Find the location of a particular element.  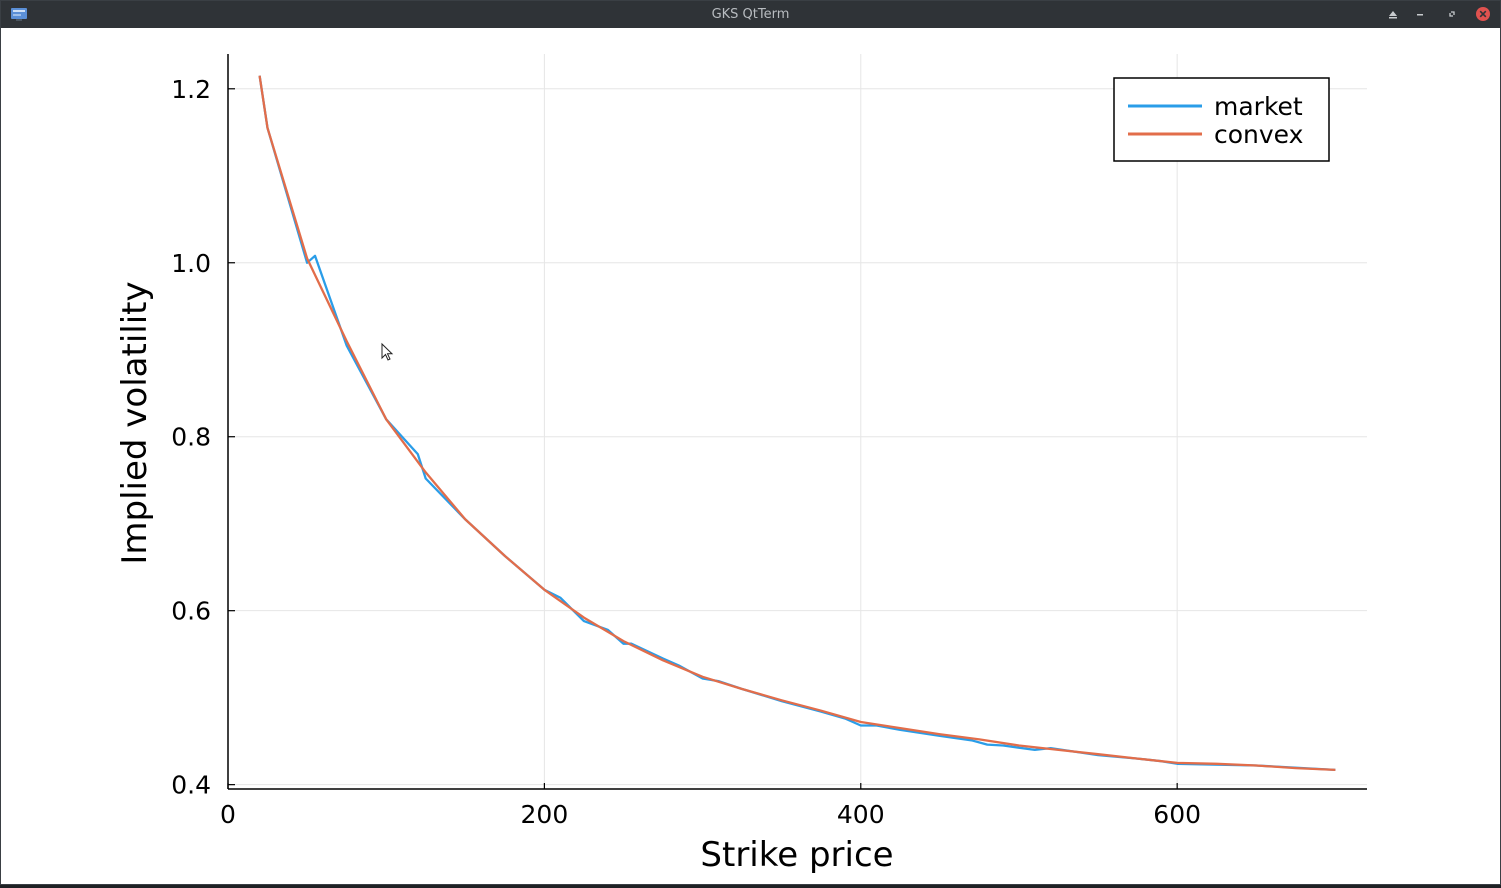

restore-icon is located at coordinates (1452, 14).